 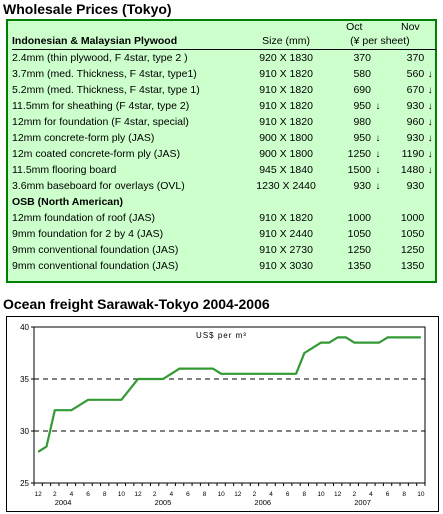 I want to click on row-nov-price: 1250, so click(x=412, y=250).